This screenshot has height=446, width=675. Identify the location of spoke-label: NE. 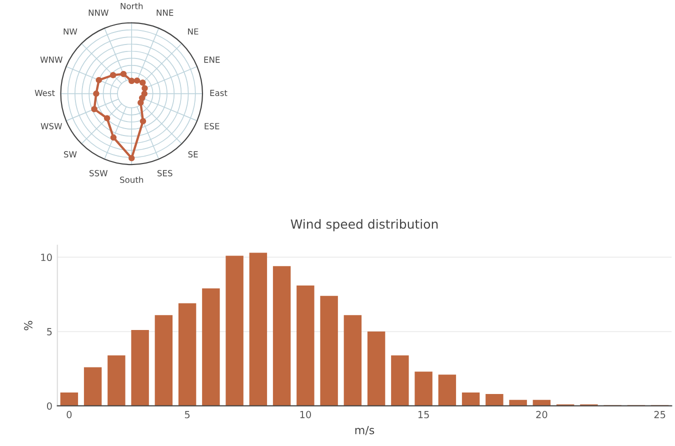
(193, 31).